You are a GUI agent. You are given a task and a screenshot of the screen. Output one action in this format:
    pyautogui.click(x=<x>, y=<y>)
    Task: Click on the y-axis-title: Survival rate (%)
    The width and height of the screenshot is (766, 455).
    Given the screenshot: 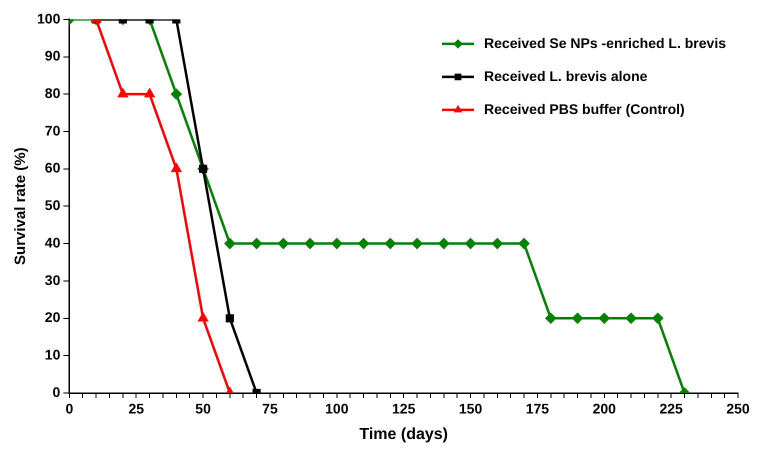 What is the action you would take?
    pyautogui.click(x=21, y=206)
    